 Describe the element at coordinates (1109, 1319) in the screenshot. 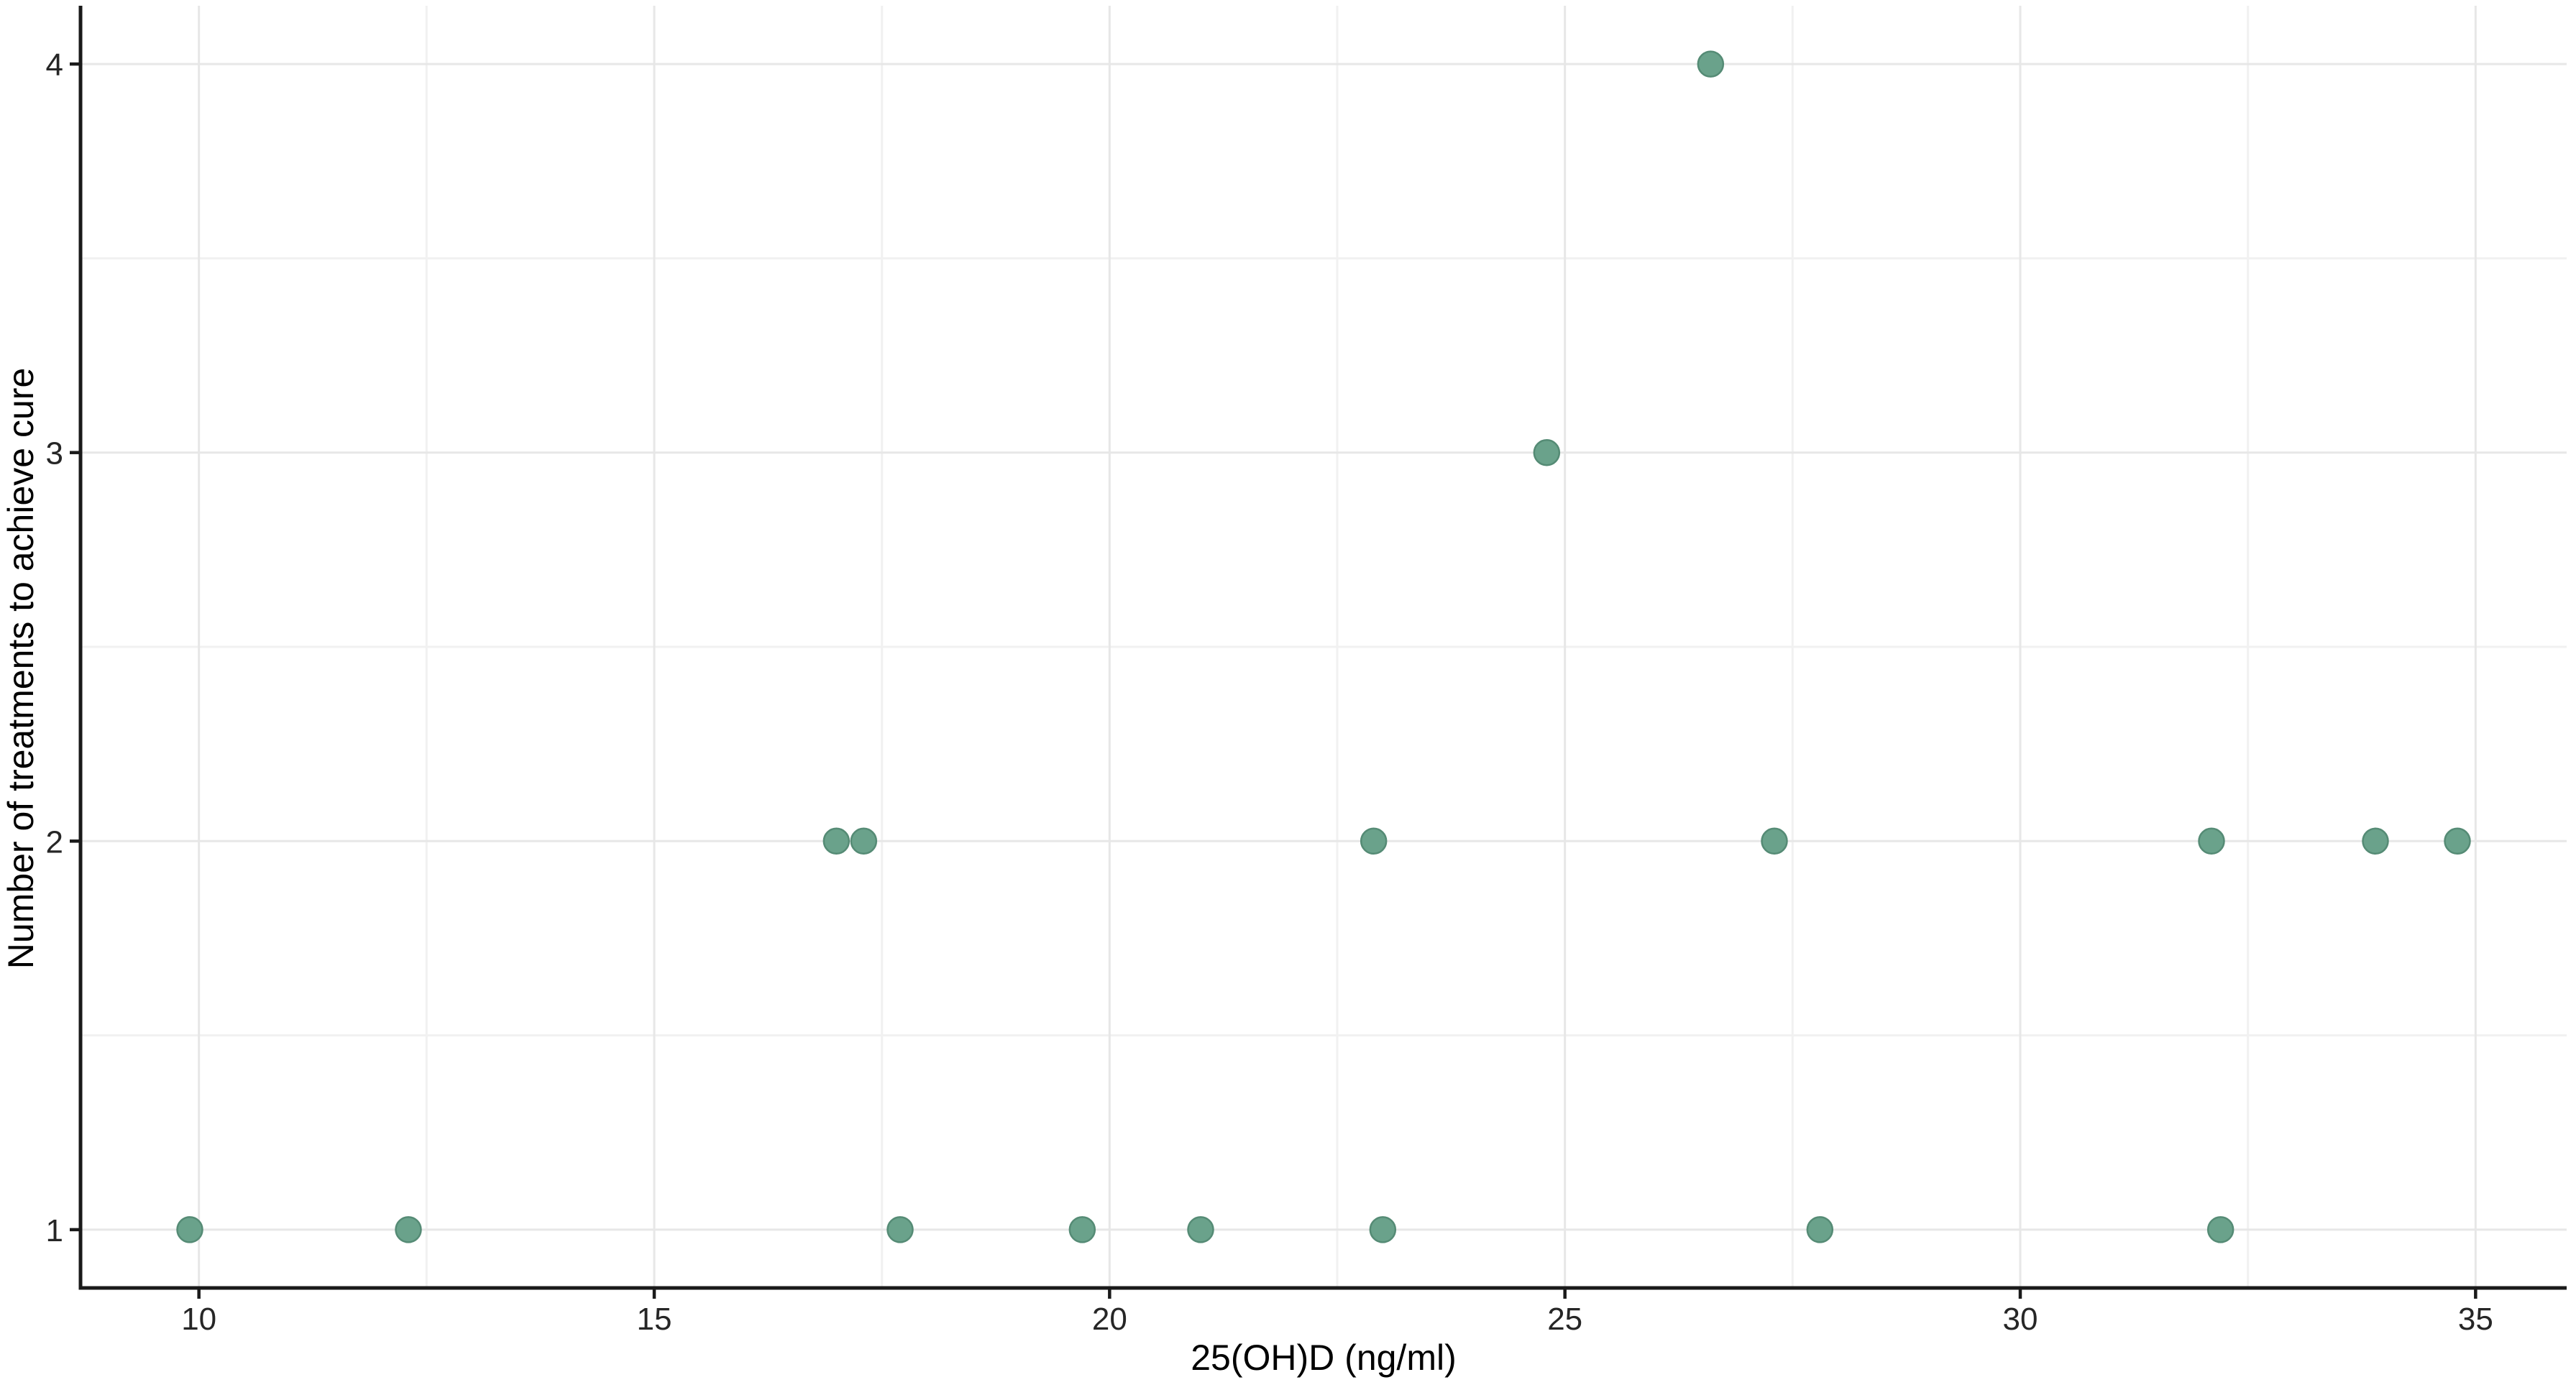

I see `x-tick-label: 20` at that location.